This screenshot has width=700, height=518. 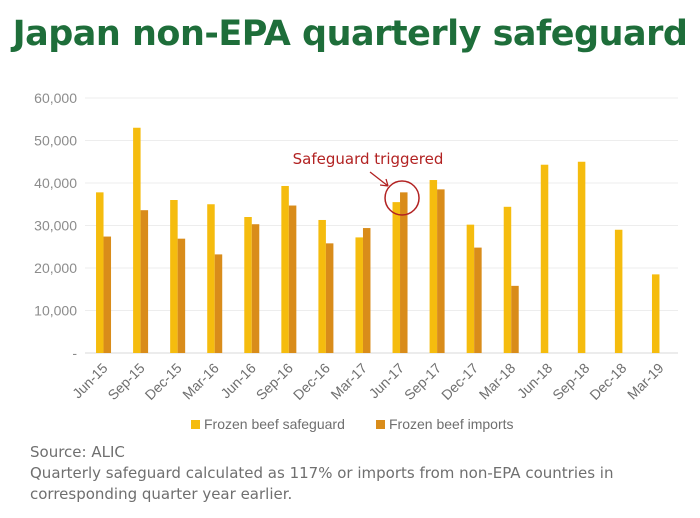 What do you see at coordinates (125, 381) in the screenshot?
I see `x-tick-label: Sep-15` at bounding box center [125, 381].